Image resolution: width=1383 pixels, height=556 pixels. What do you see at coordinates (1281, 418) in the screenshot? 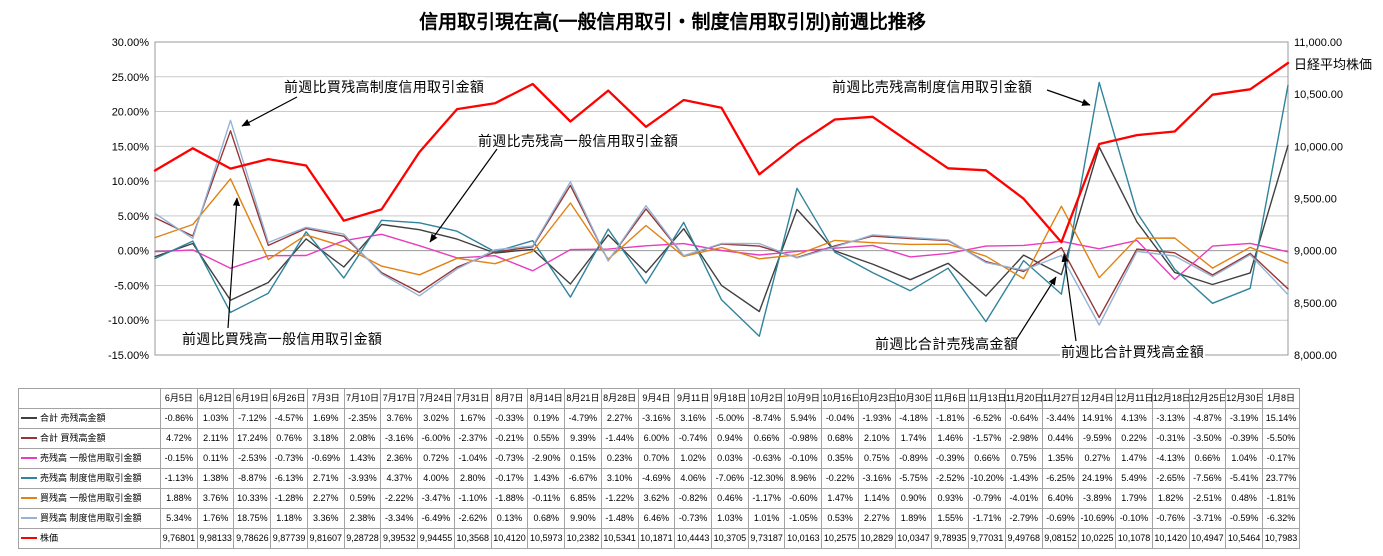
I see `value-cell: 15.14%` at bounding box center [1281, 418].